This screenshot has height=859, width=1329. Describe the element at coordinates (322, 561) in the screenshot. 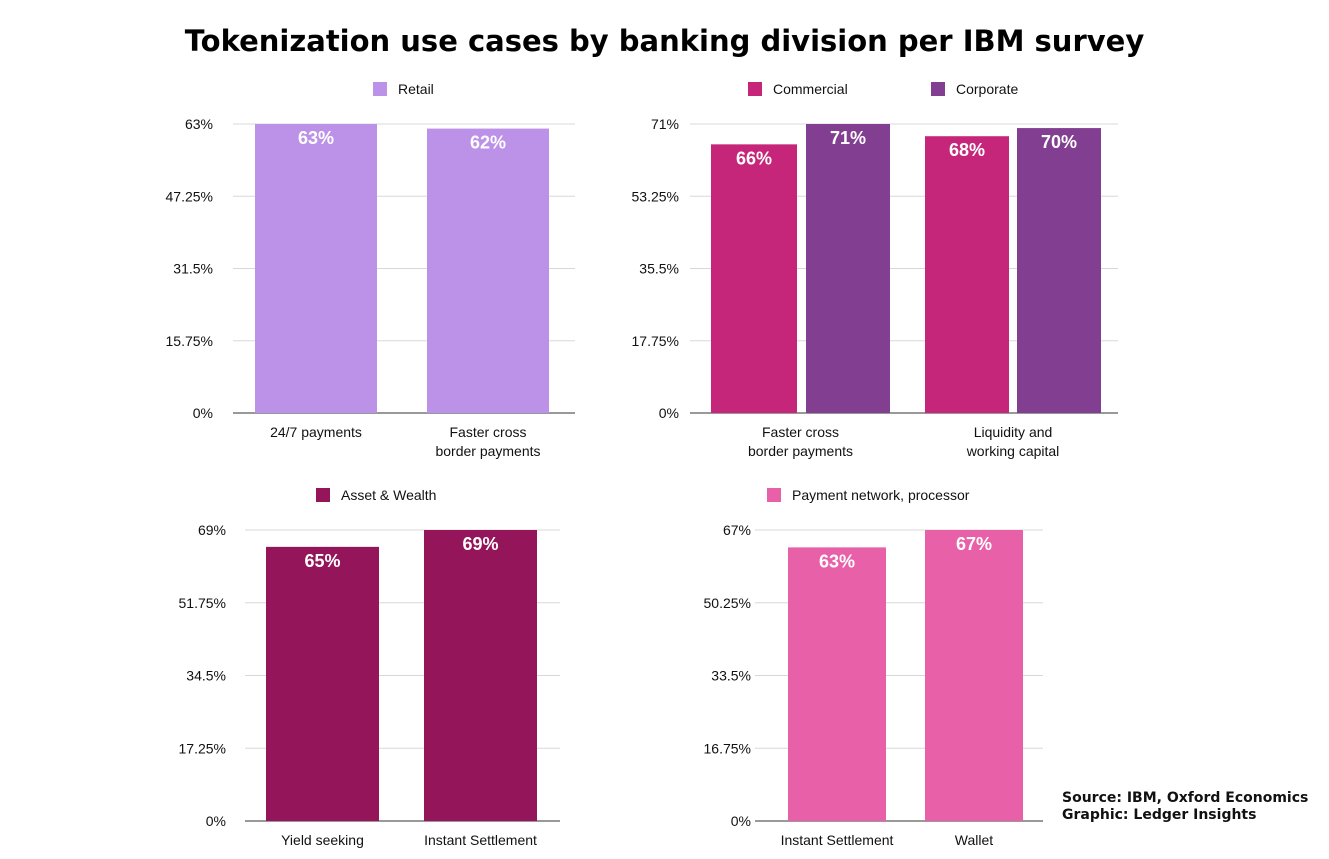

I see `data-label: 65%` at that location.